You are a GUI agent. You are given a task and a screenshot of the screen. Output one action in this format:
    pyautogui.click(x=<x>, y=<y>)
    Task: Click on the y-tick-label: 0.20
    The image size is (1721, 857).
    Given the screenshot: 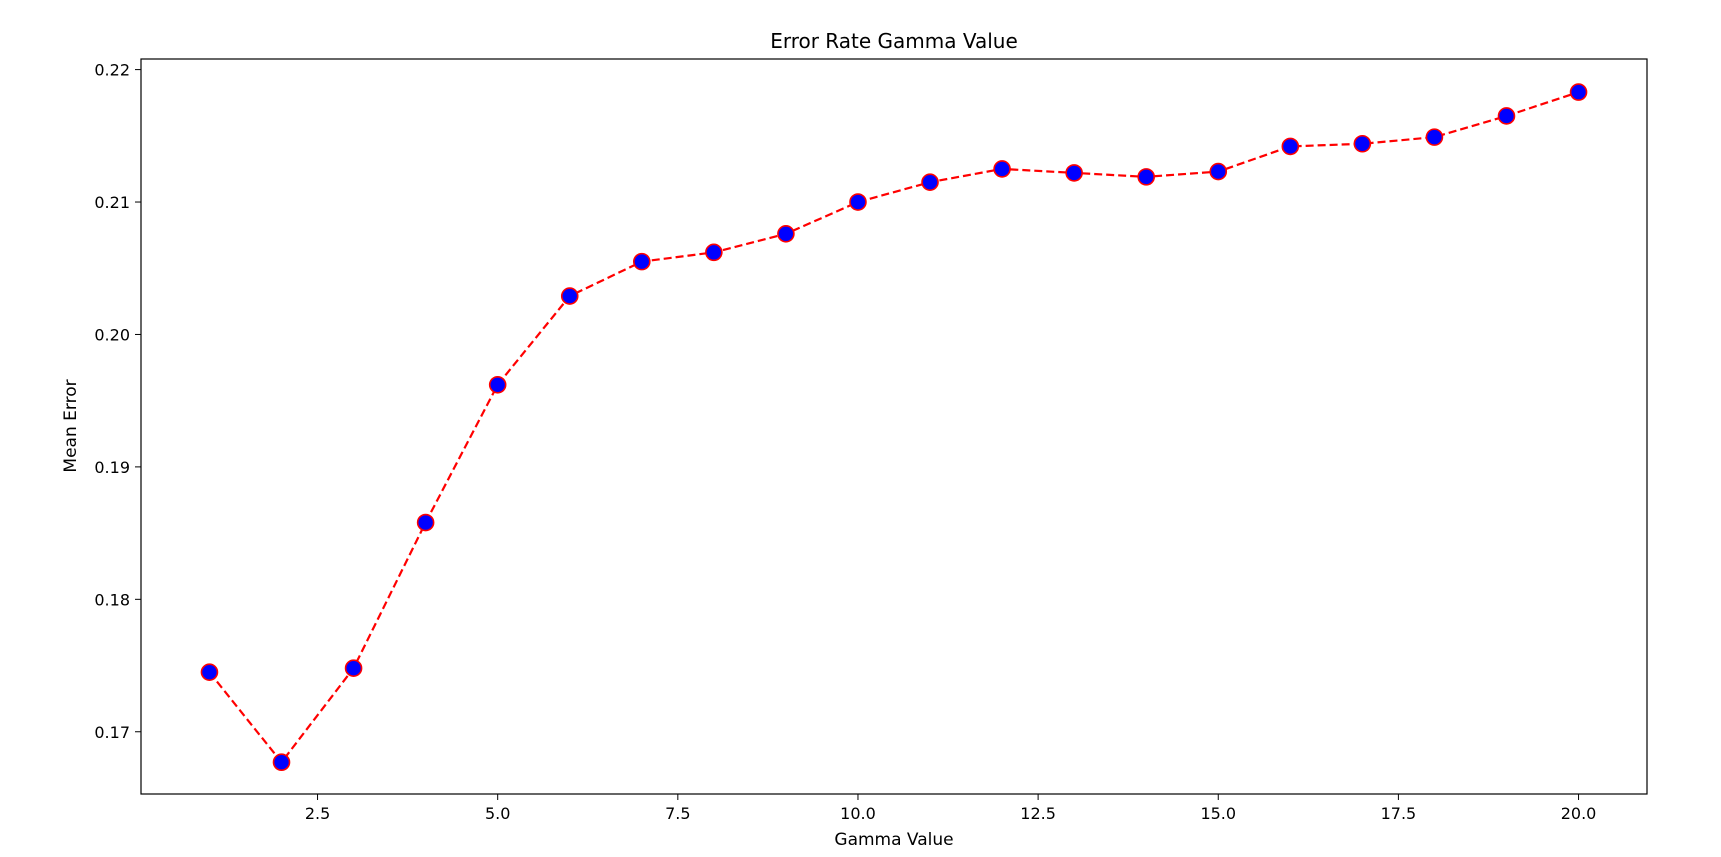 What is the action you would take?
    pyautogui.click(x=112, y=334)
    